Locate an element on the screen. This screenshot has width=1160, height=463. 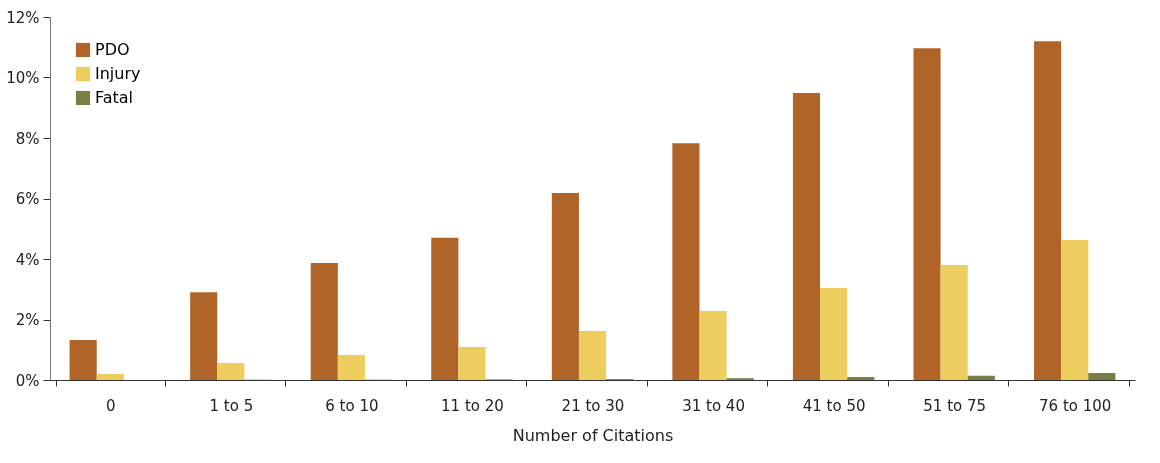
legend-label: Injury is located at coordinates (118, 73).